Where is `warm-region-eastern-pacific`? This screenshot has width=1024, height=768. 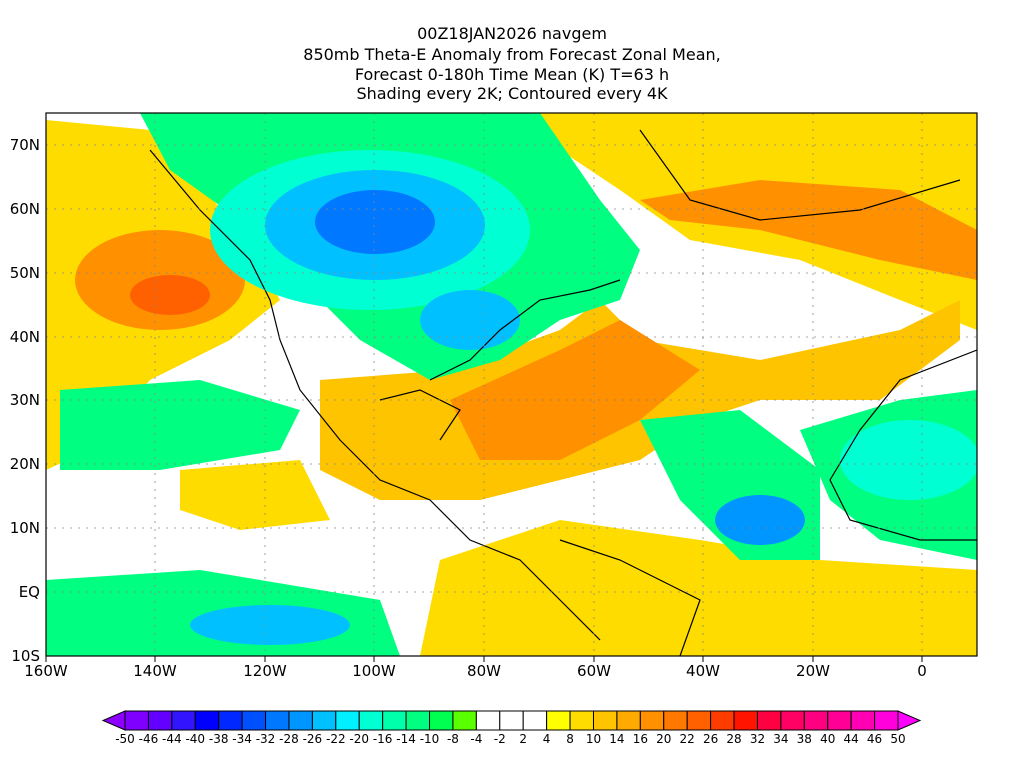
warm-region-eastern-pacific is located at coordinates (255, 495).